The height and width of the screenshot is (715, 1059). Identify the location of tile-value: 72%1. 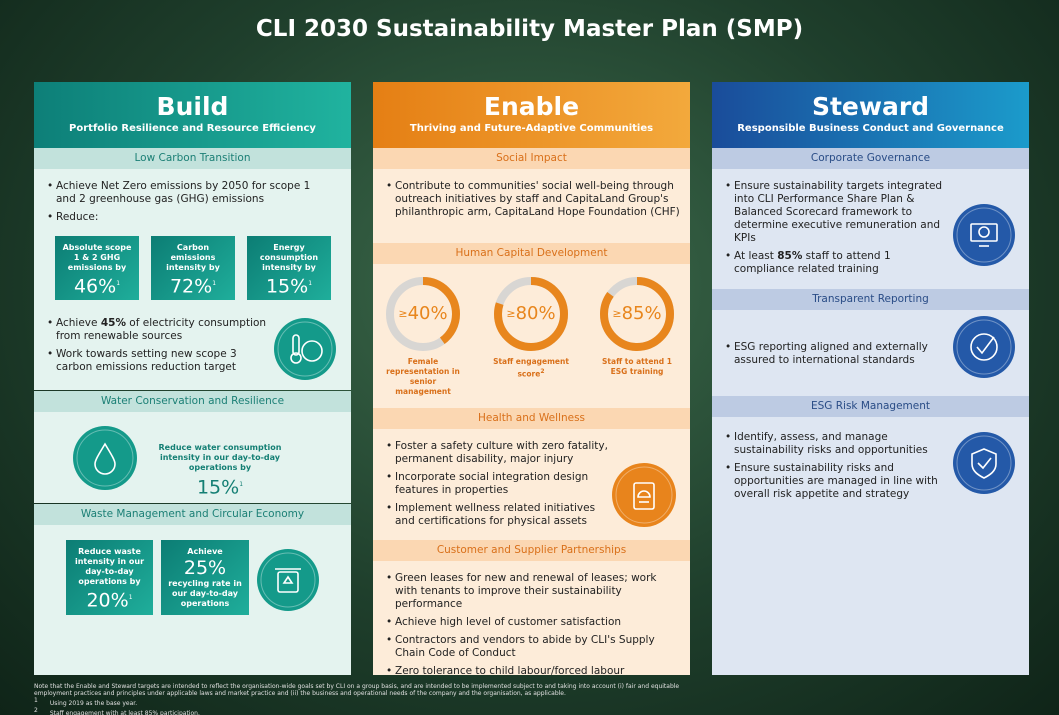
(193, 285).